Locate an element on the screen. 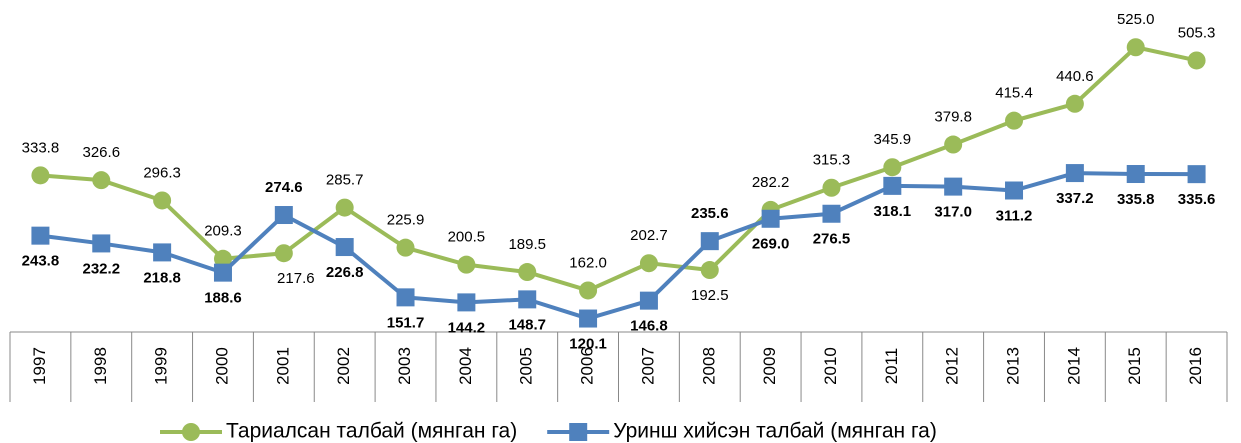 This screenshot has width=1241, height=443. data-label: 217.6 is located at coordinates (296, 278).